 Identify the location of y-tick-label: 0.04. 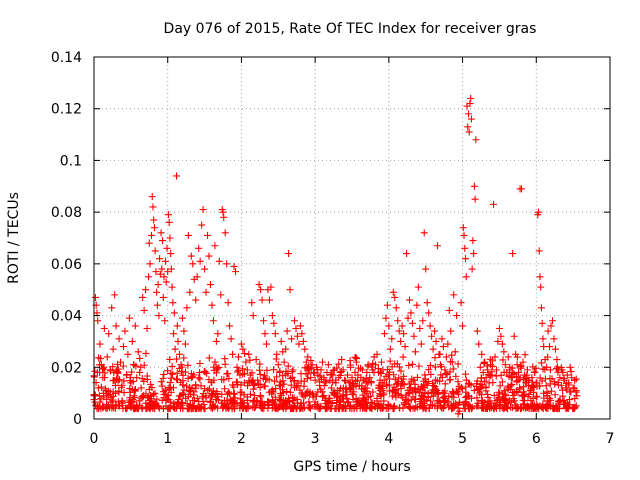
(66, 317).